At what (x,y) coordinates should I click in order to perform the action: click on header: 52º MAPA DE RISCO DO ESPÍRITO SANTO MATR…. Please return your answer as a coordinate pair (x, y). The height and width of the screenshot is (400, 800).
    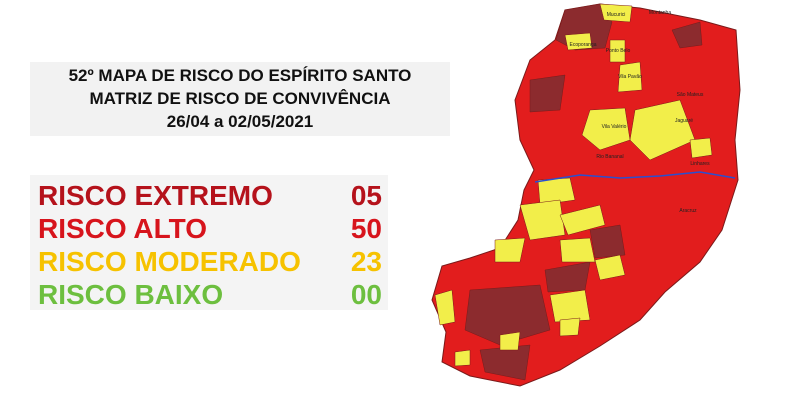
    Looking at the image, I should click on (240, 99).